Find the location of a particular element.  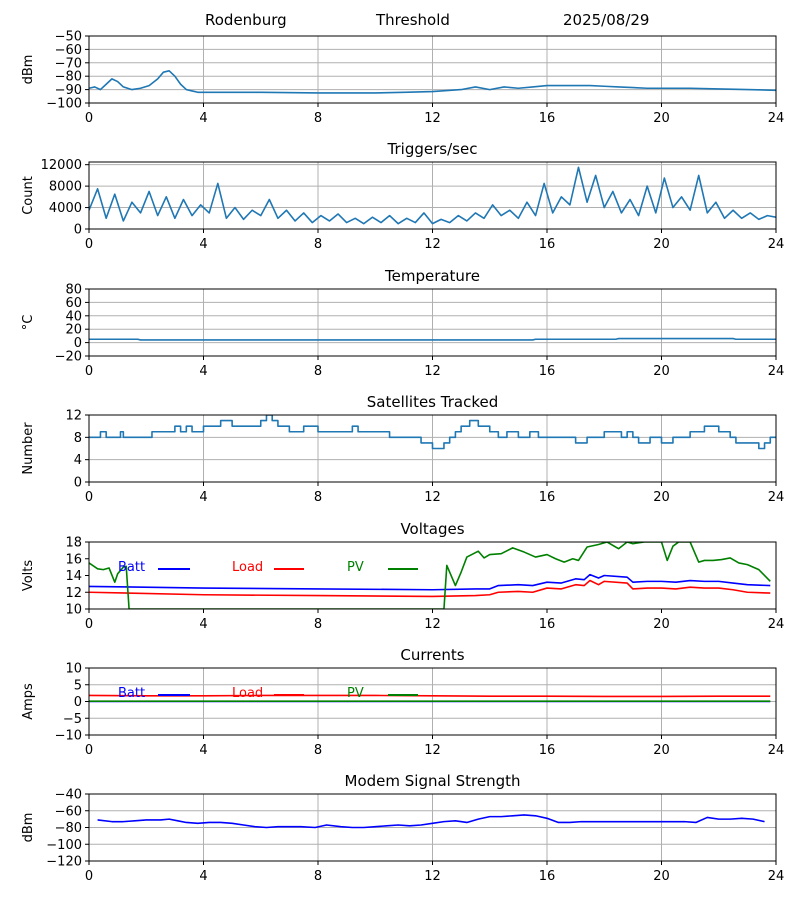

y-tick-label: 4000 is located at coordinates (65, 208).